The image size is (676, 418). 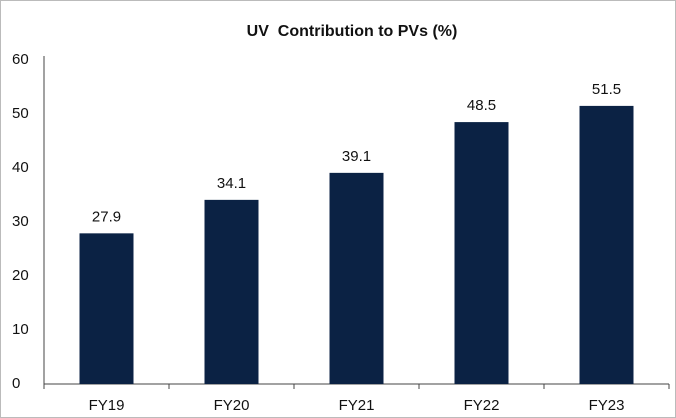 What do you see at coordinates (20, 113) in the screenshot?
I see `y-tick-label: 50` at bounding box center [20, 113].